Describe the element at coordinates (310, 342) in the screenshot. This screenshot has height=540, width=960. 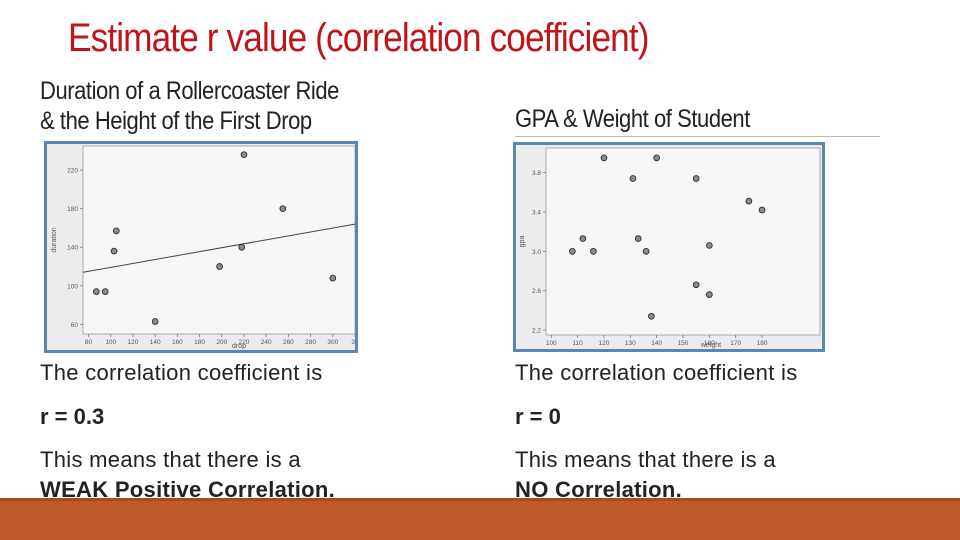
I see `left-chart-x-tick-label: 280` at that location.